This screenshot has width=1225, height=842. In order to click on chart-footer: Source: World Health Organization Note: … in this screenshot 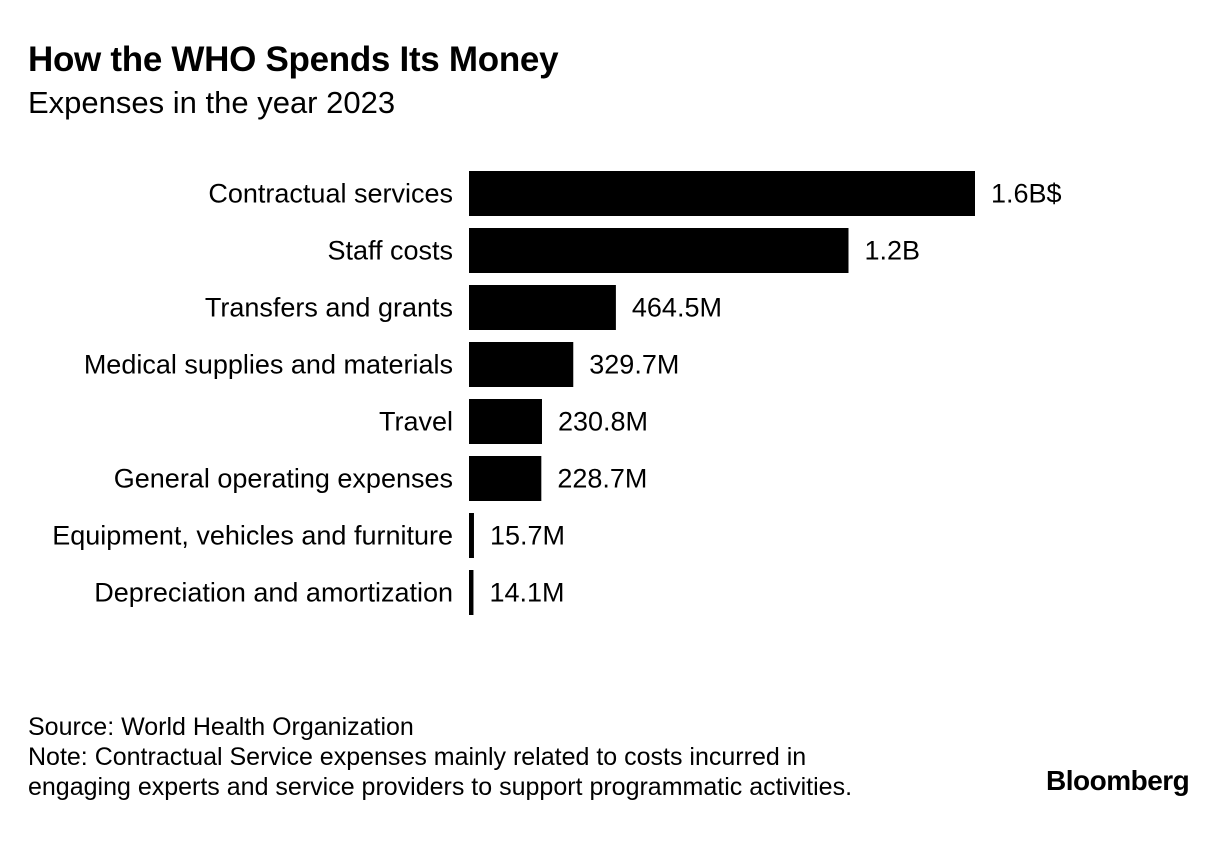, I will do `click(440, 757)`.